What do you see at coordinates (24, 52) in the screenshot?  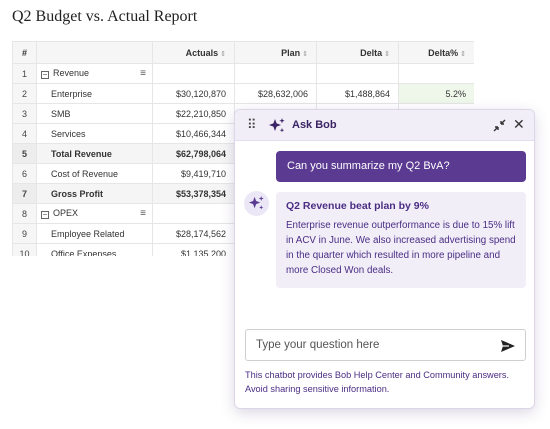 I see `col-header-number: #` at bounding box center [24, 52].